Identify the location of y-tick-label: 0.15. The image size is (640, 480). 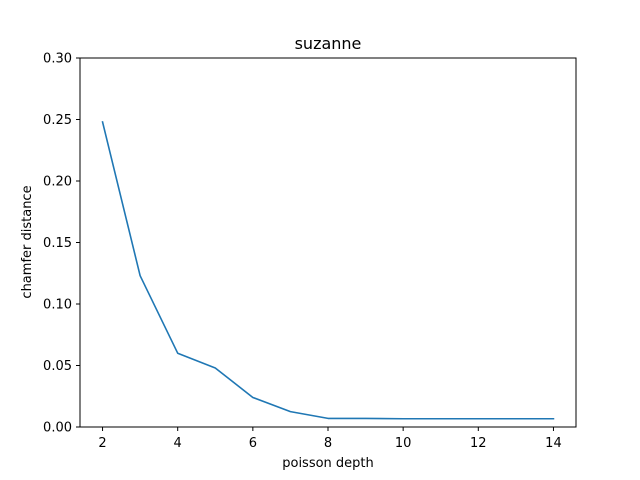
(57, 243).